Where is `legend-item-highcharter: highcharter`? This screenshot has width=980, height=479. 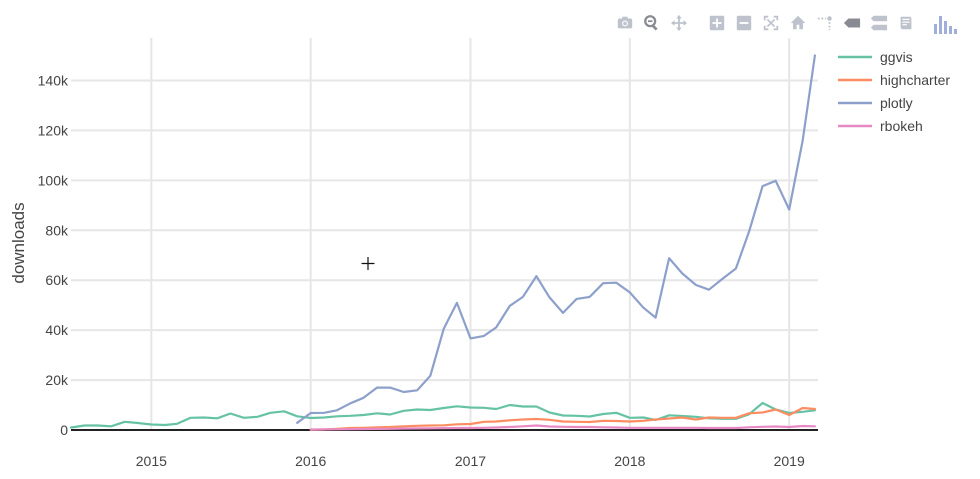
legend-item-highcharter: highcharter is located at coordinates (894, 80).